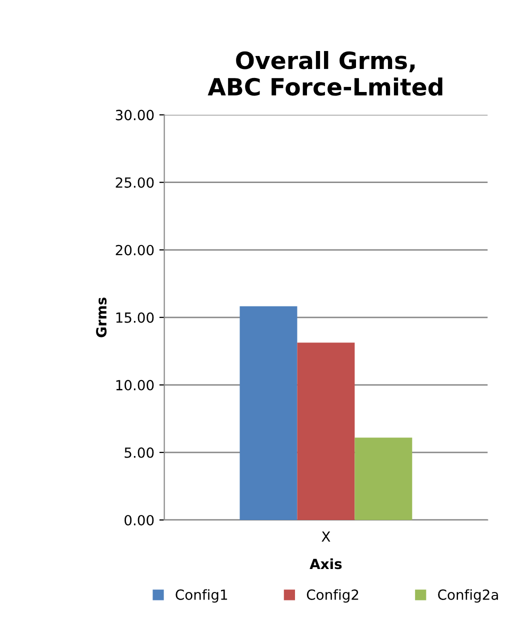 The image size is (530, 638). Describe the element at coordinates (326, 537) in the screenshot. I see `x-tick-label: X` at that location.